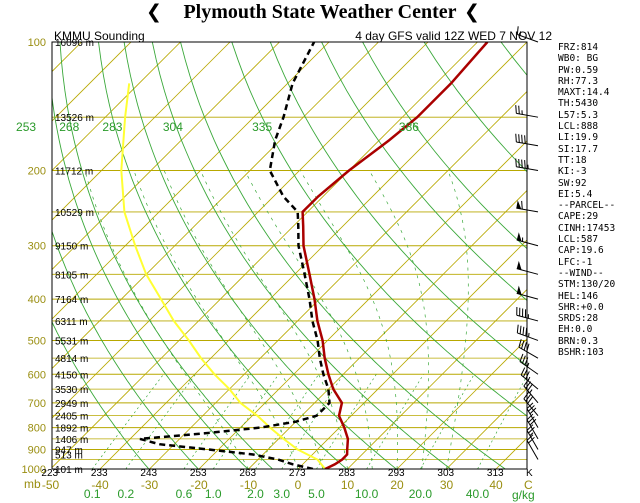  I want to click on stat-line: LI:19.9, so click(578, 138).